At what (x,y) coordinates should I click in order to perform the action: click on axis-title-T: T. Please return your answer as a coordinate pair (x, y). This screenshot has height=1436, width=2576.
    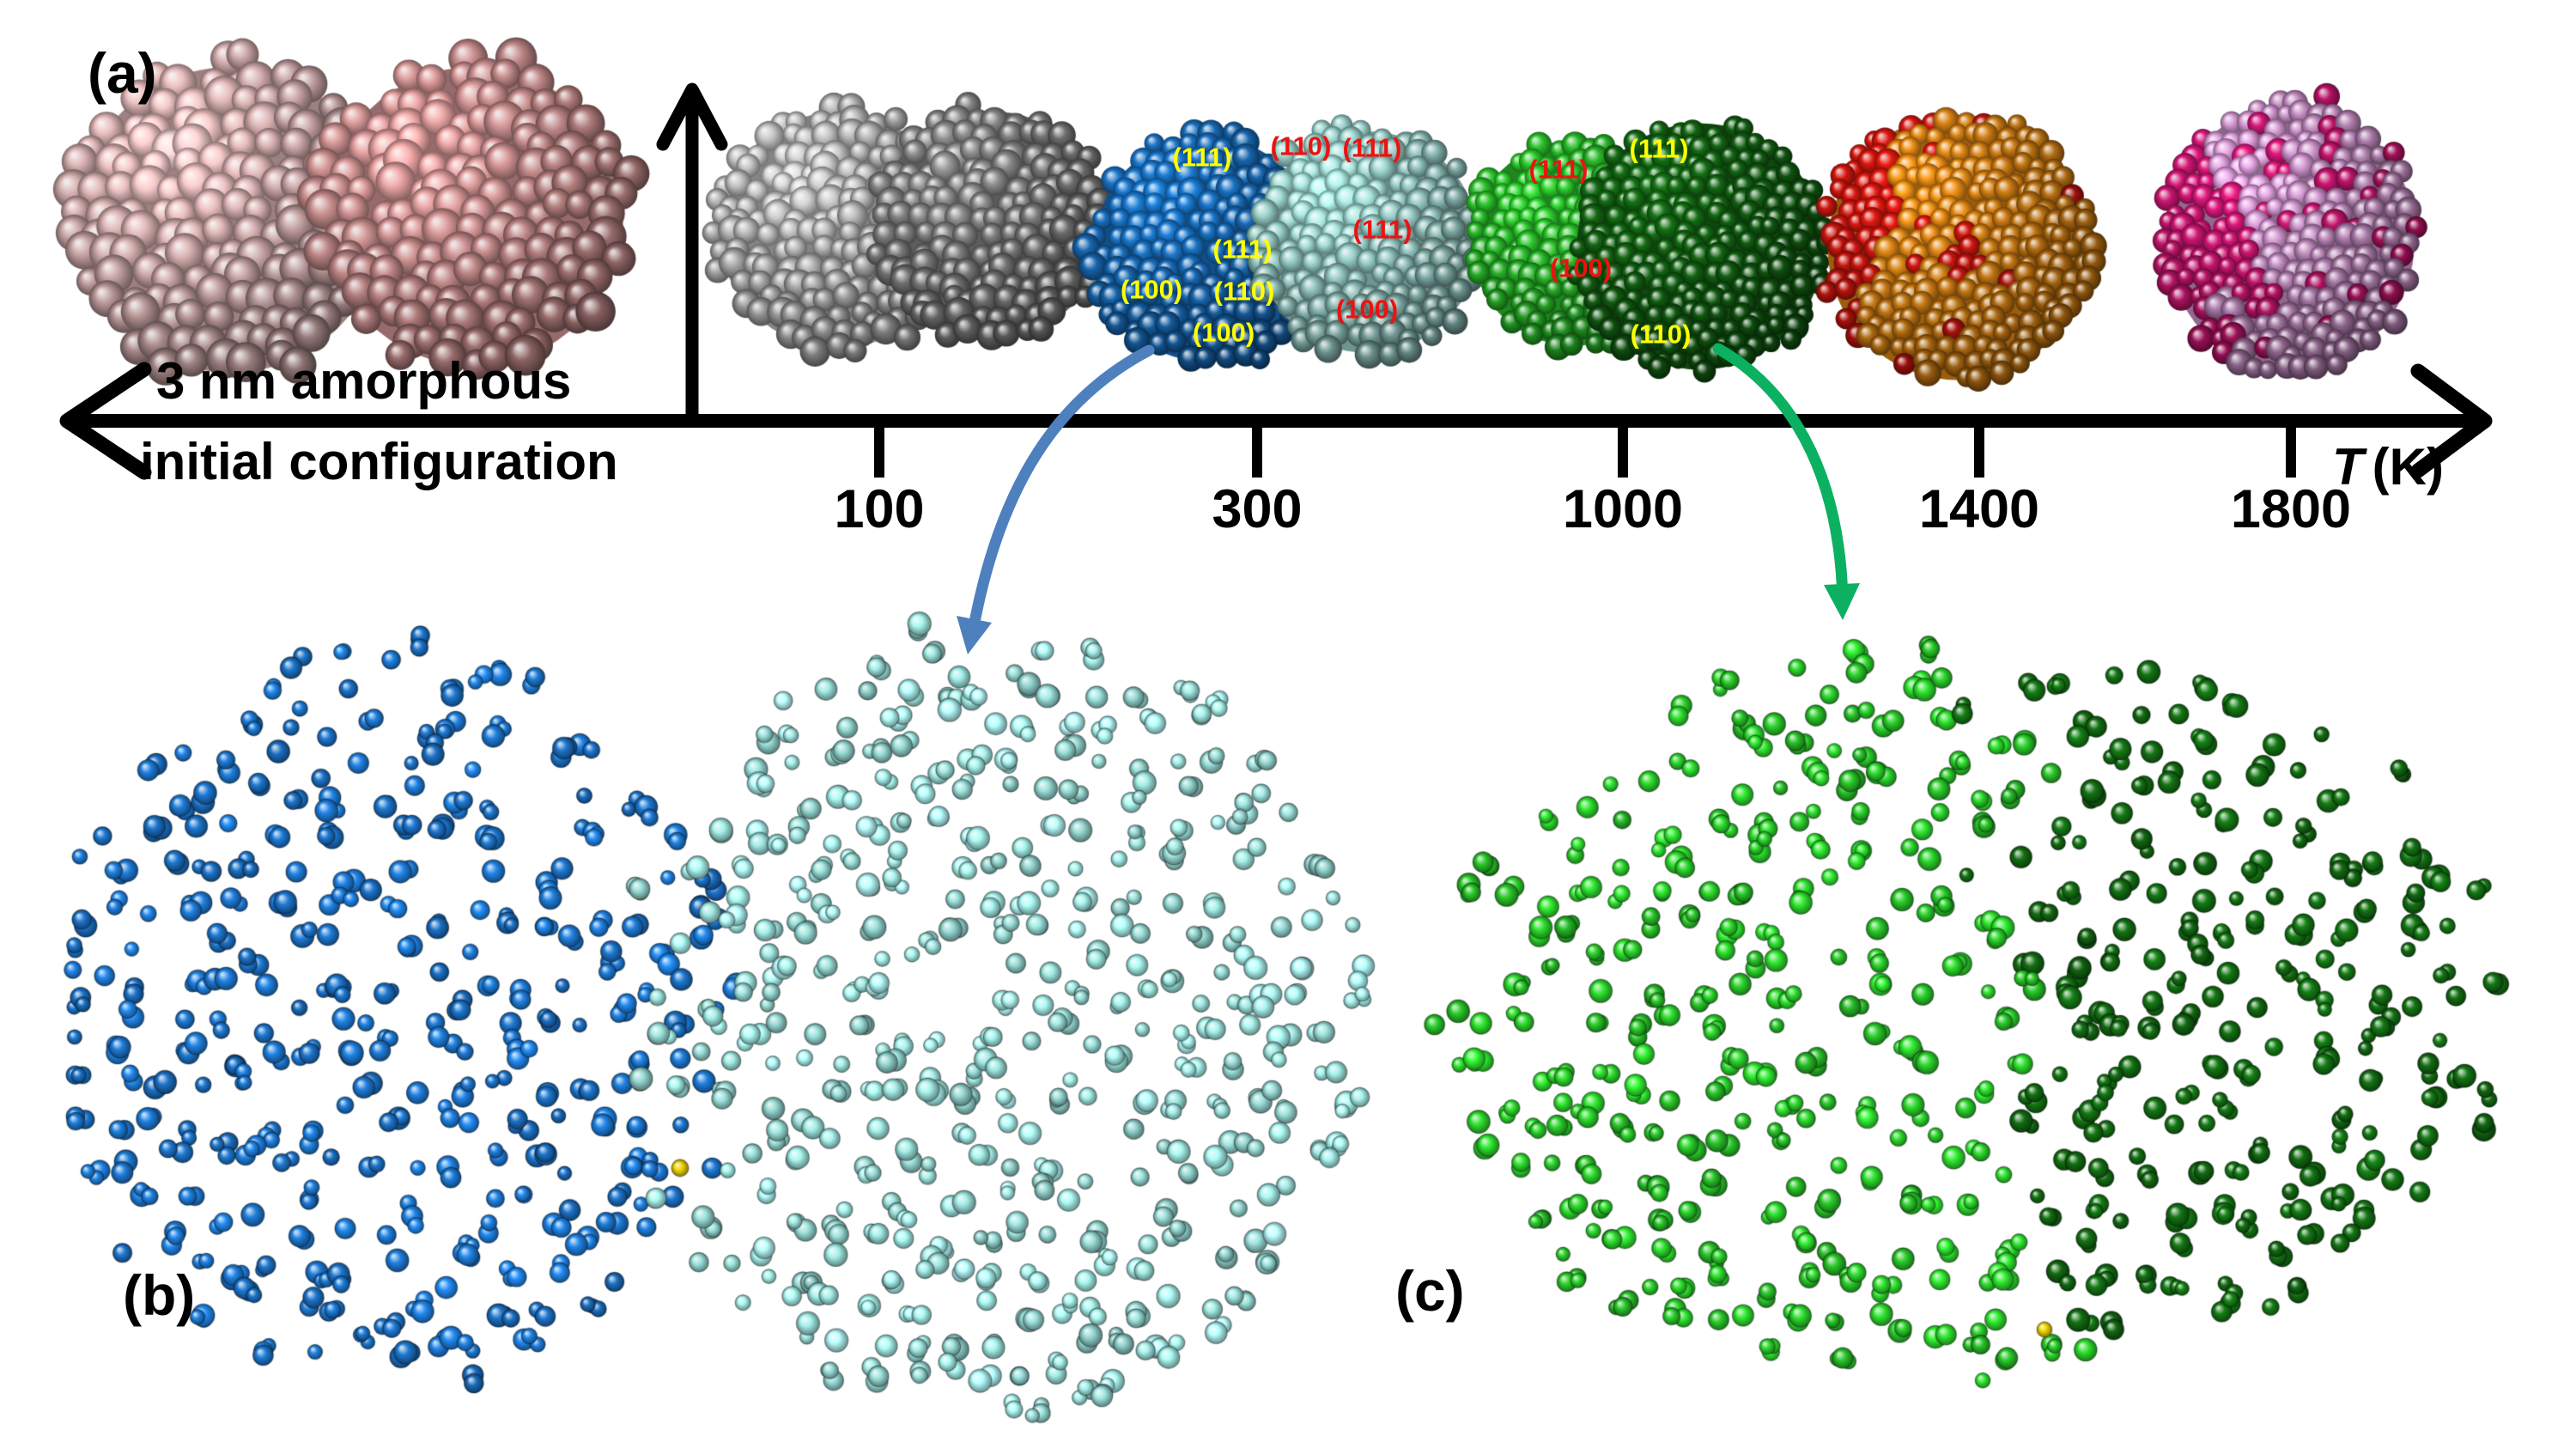
    Looking at the image, I should click on (2348, 467).